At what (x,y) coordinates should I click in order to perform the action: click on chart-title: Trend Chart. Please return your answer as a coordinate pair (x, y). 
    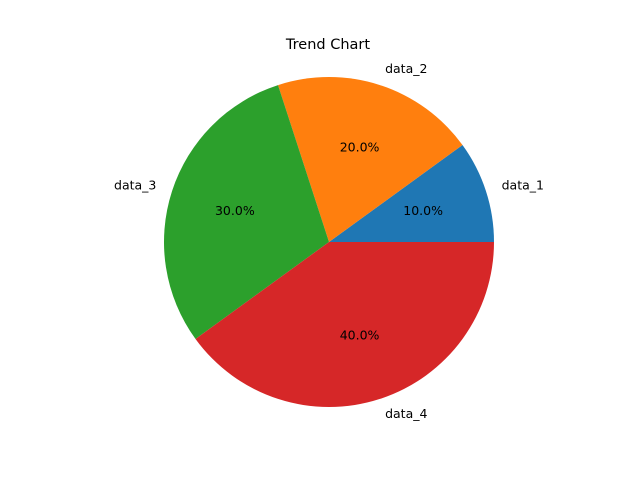
    Looking at the image, I should click on (327, 45).